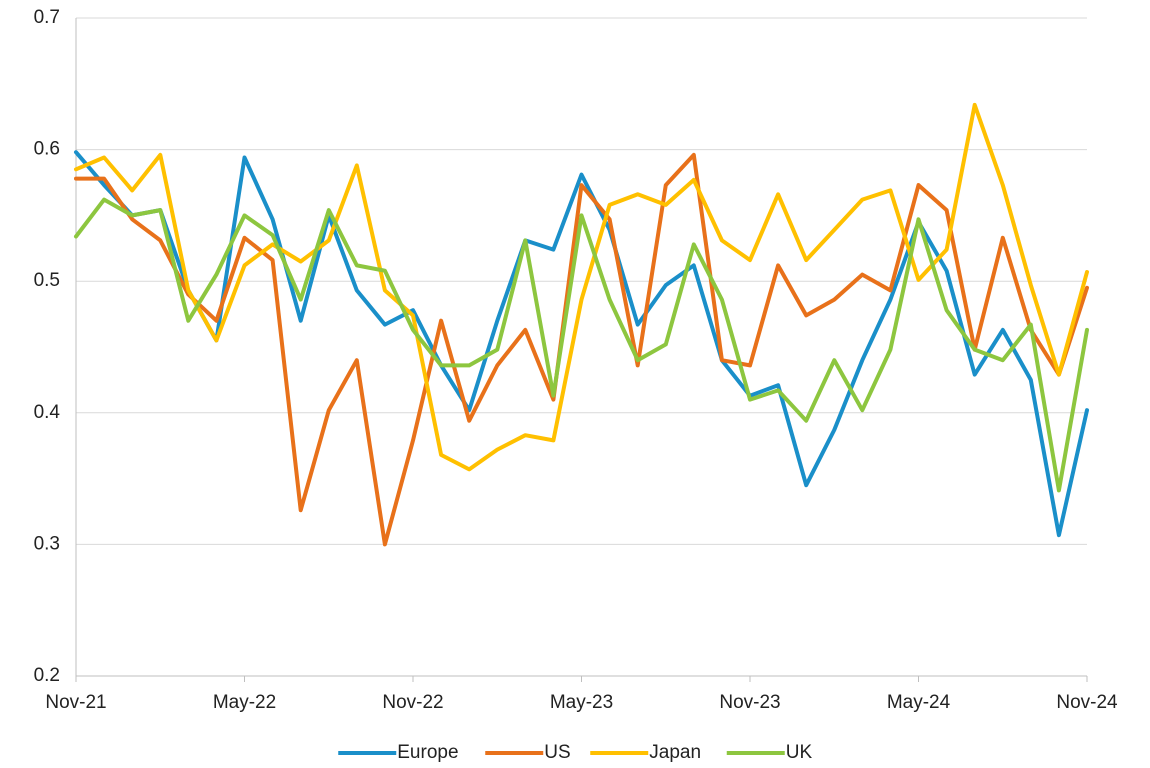 This screenshot has height=768, width=1150. Describe the element at coordinates (75, 702) in the screenshot. I see `x-tick-label: Nov-21` at that location.